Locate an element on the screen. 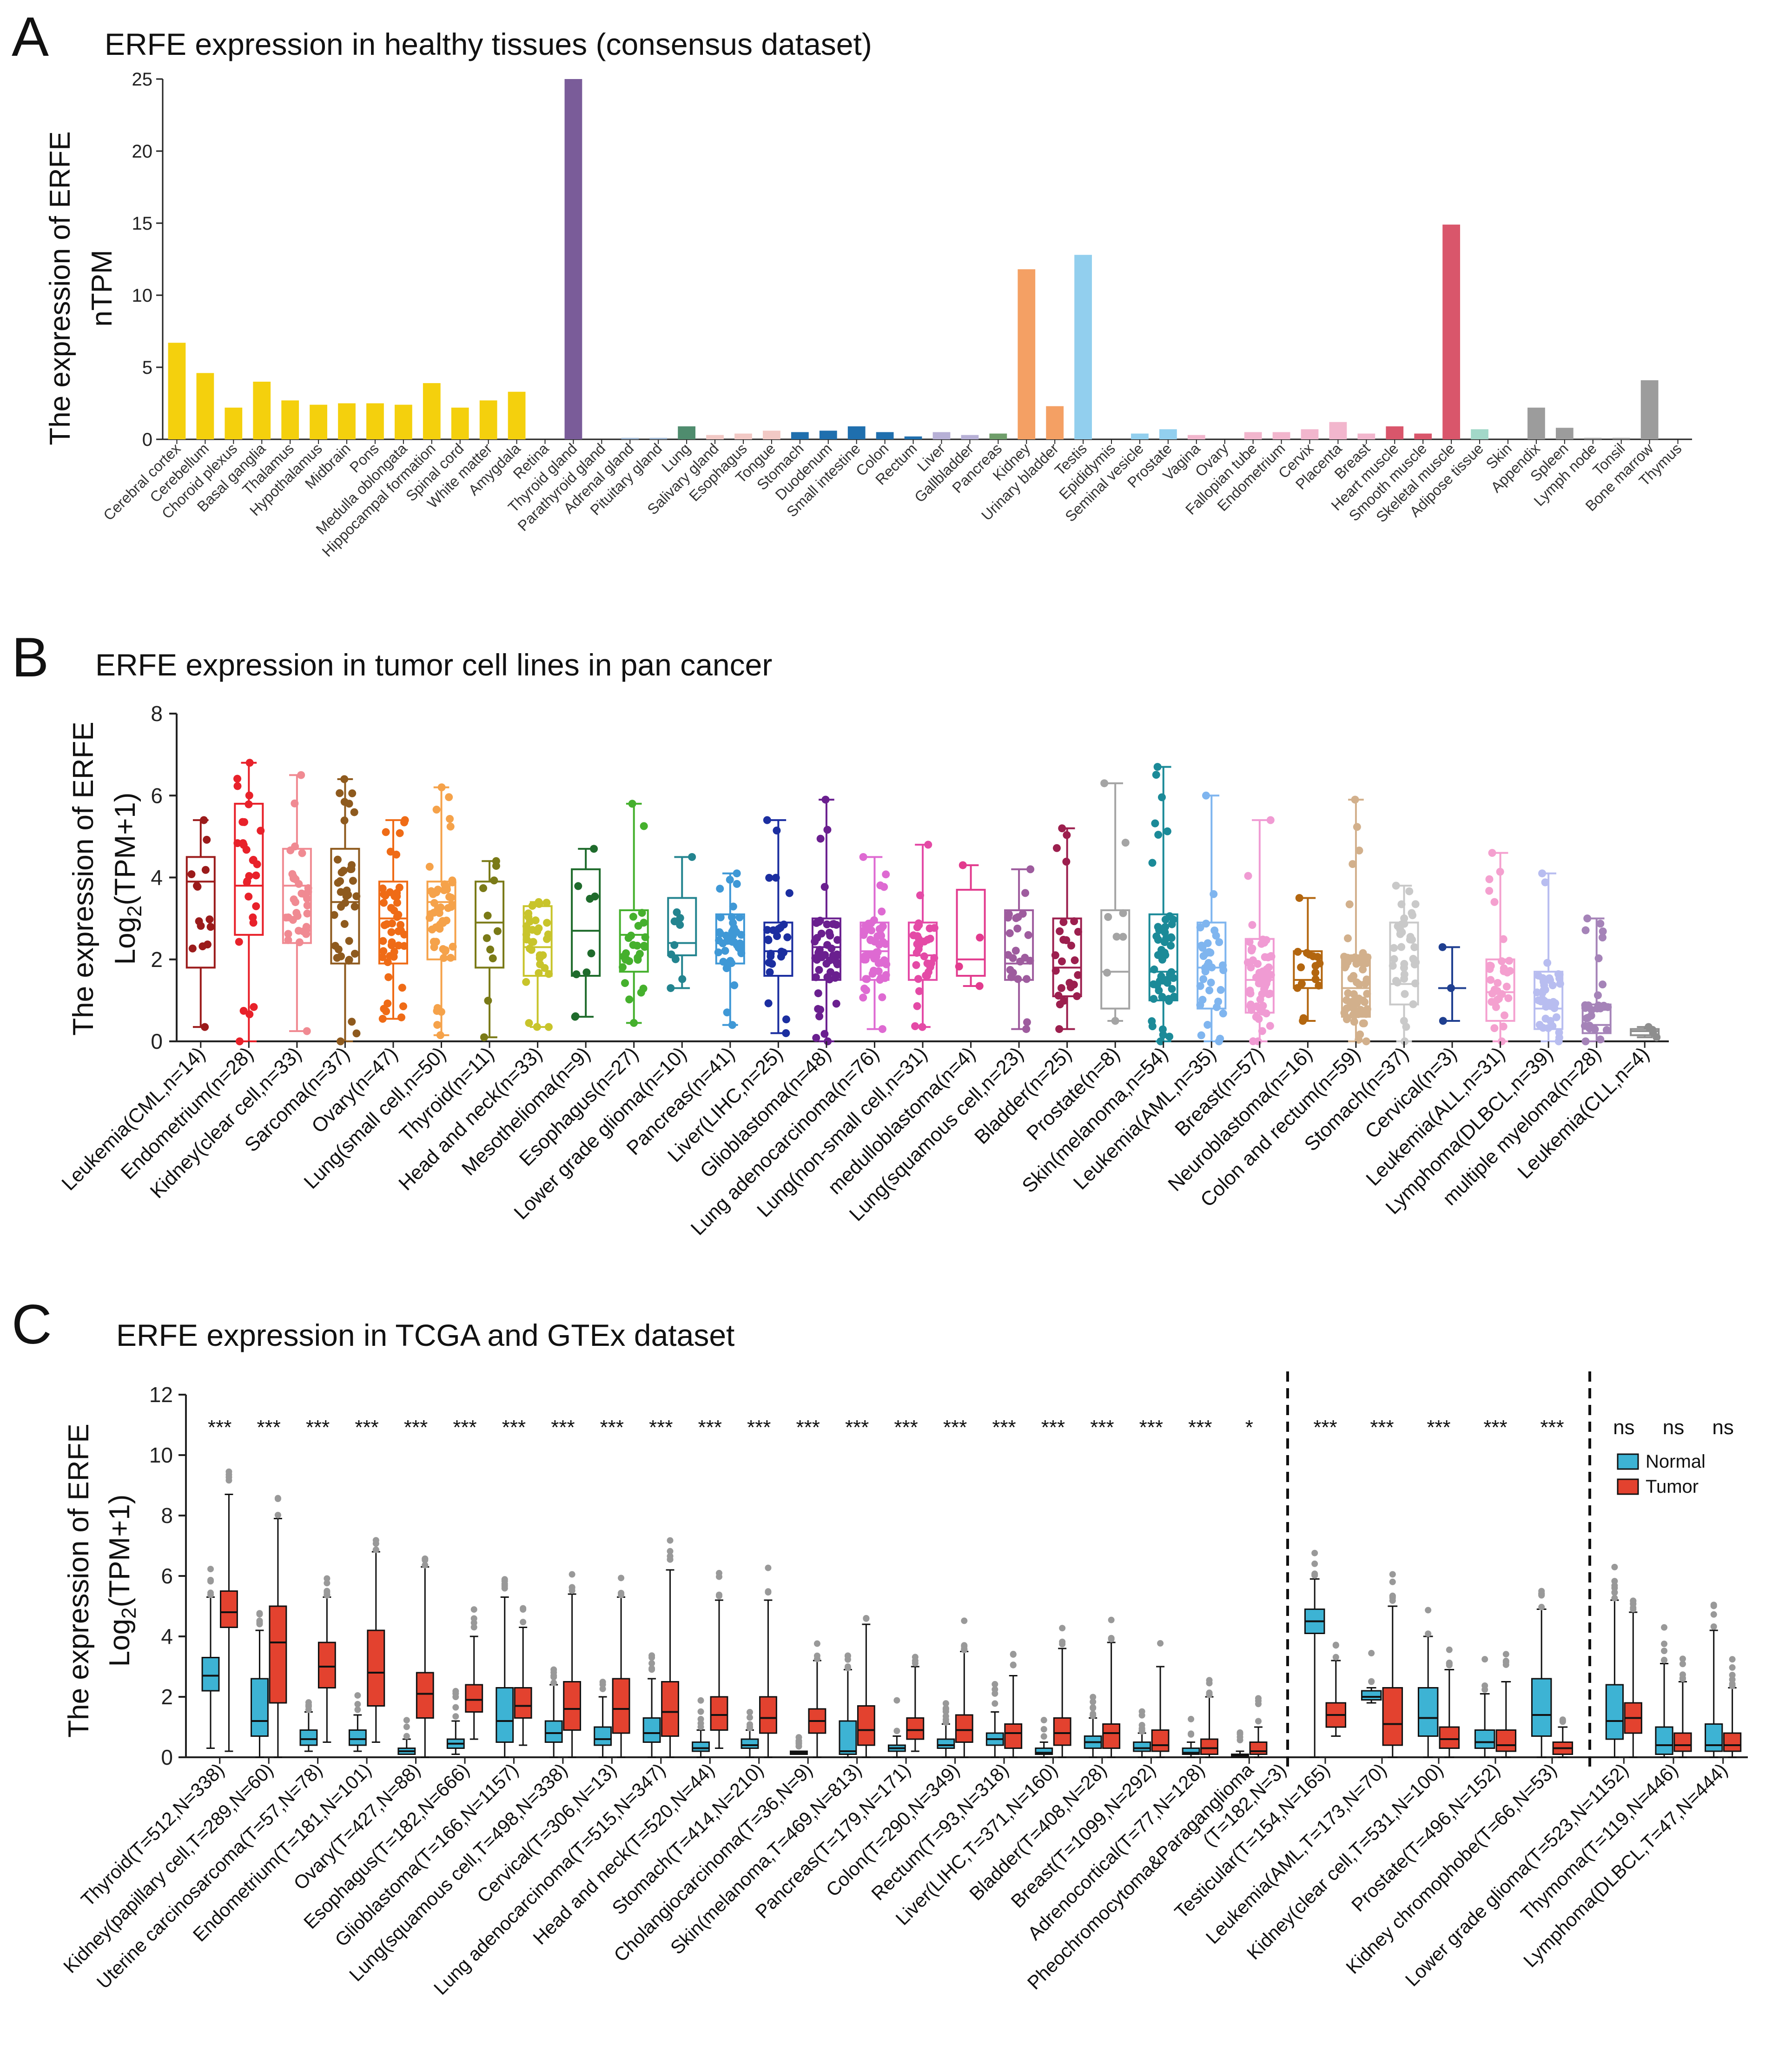 The image size is (1772, 2072). panel-b-box is located at coordinates (1116, 959).